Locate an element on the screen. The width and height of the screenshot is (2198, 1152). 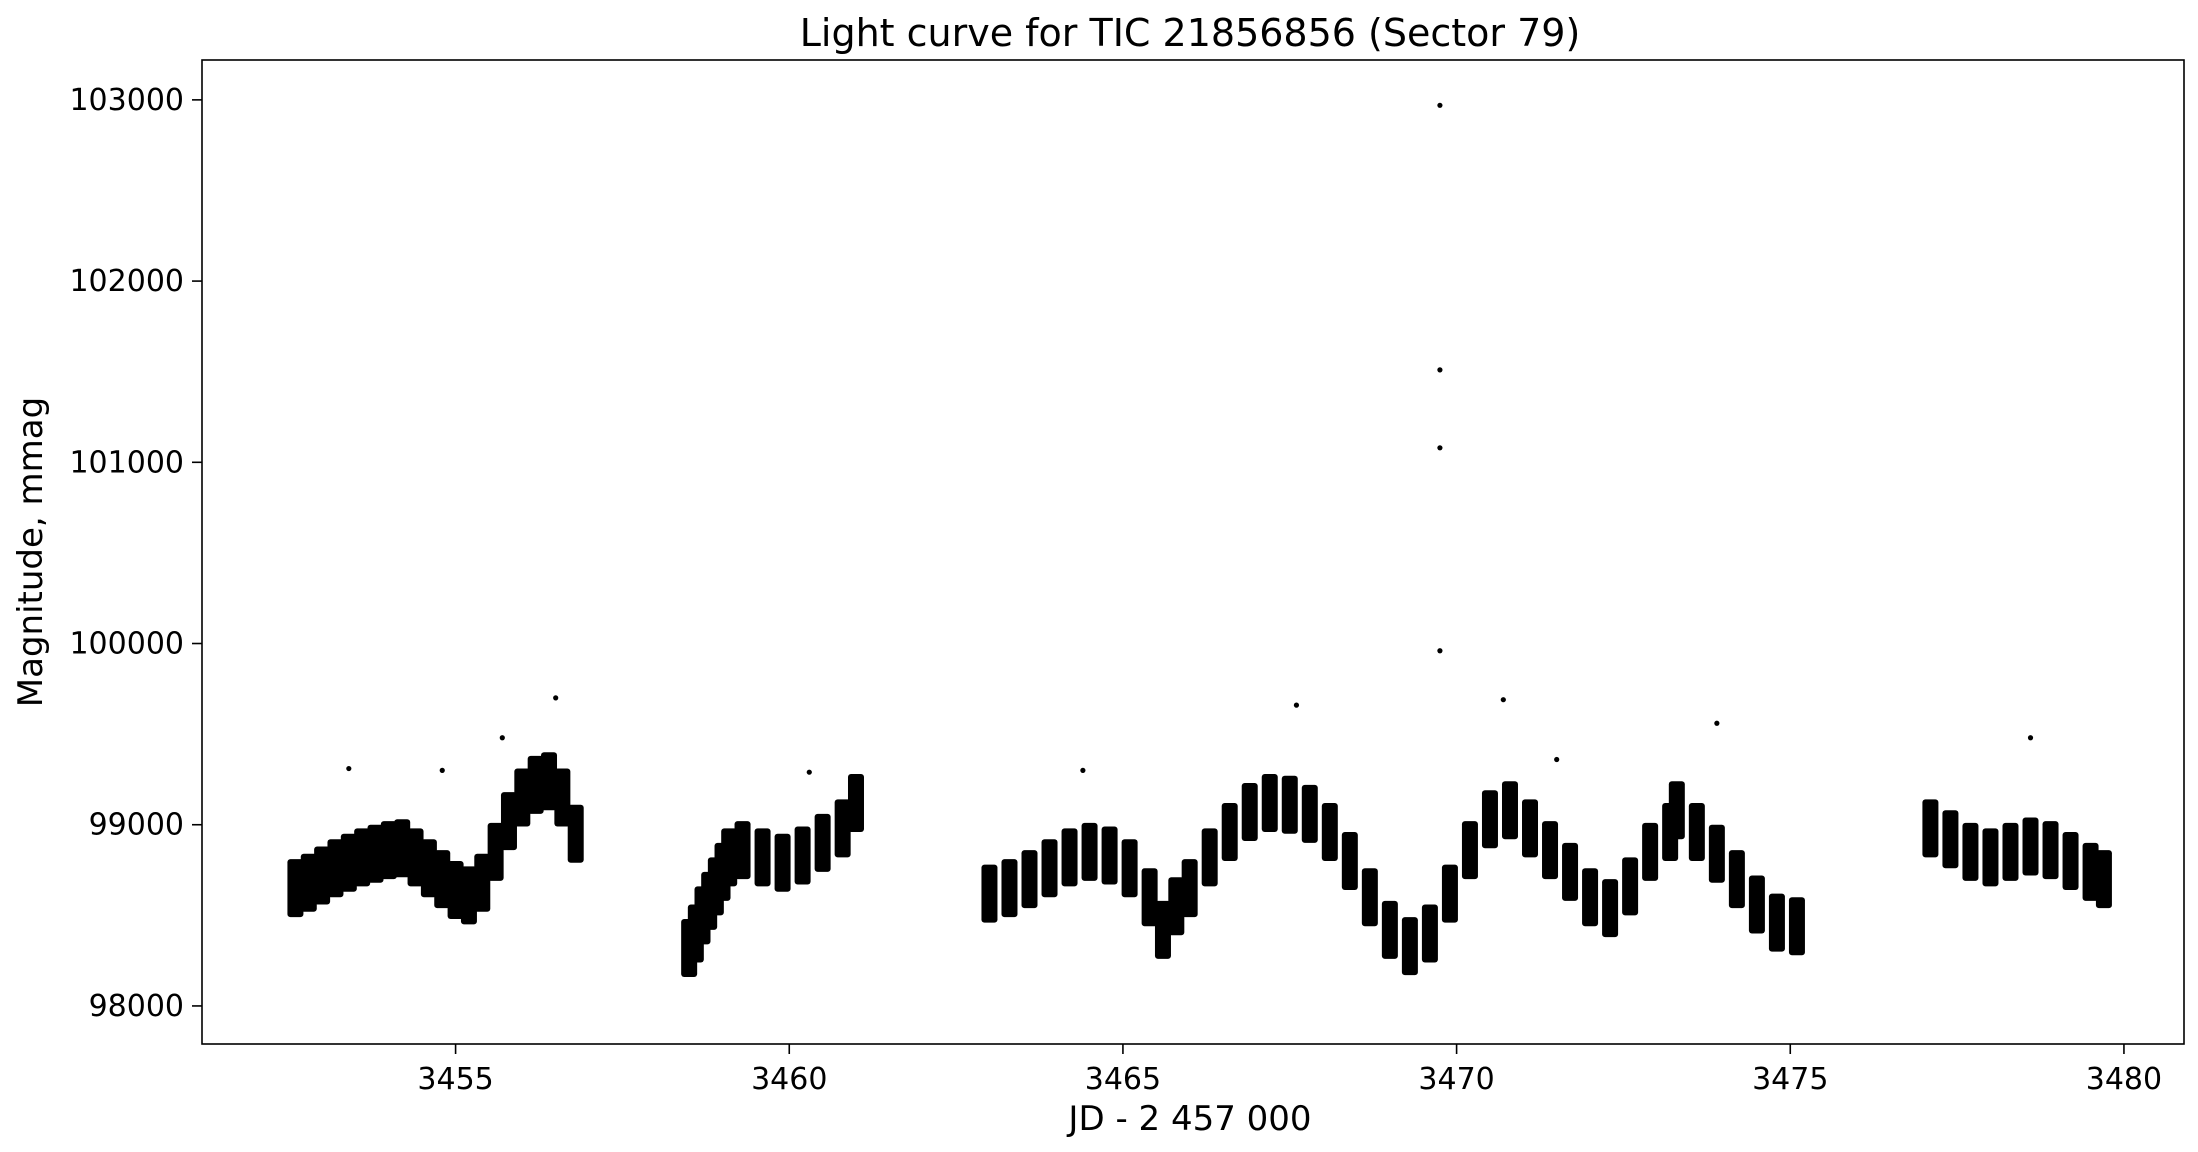
y-axis: 98000 99000 100000 101000 102000 103000 is located at coordinates (135, 553).